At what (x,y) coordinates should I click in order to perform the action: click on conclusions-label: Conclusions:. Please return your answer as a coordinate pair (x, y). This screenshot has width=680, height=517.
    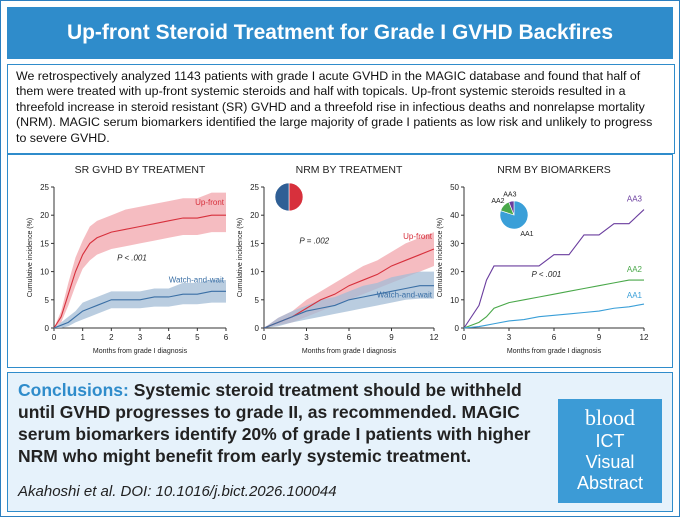
    Looking at the image, I should click on (73, 390).